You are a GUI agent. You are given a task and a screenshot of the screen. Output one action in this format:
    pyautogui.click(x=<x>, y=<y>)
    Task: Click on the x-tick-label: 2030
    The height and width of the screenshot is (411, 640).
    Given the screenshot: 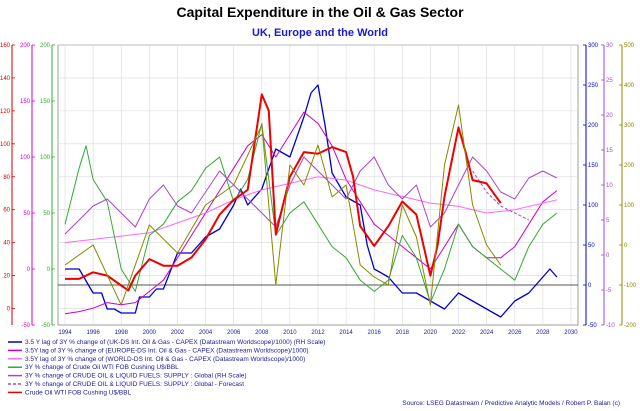 What is the action you would take?
    pyautogui.click(x=571, y=333)
    